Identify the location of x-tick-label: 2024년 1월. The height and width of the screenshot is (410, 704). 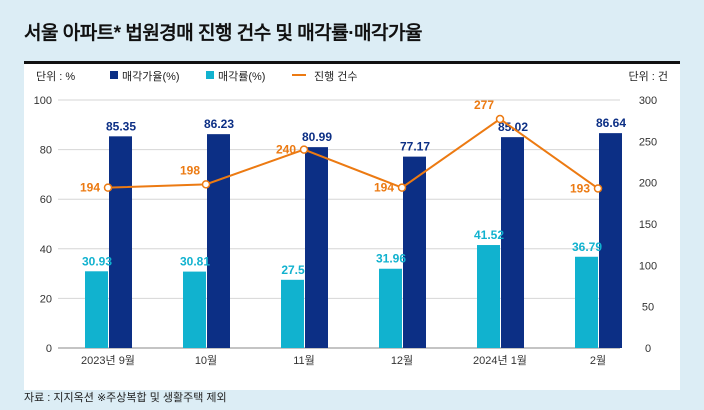
(500, 360).